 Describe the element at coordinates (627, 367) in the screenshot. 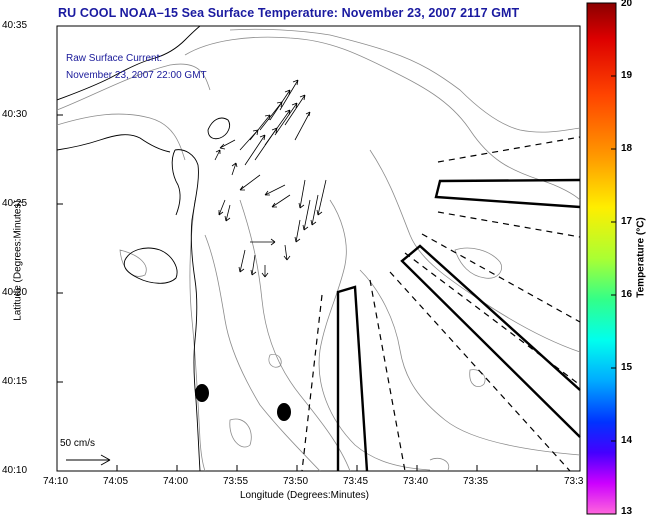

I see `colorbar-tick-label: 15` at that location.